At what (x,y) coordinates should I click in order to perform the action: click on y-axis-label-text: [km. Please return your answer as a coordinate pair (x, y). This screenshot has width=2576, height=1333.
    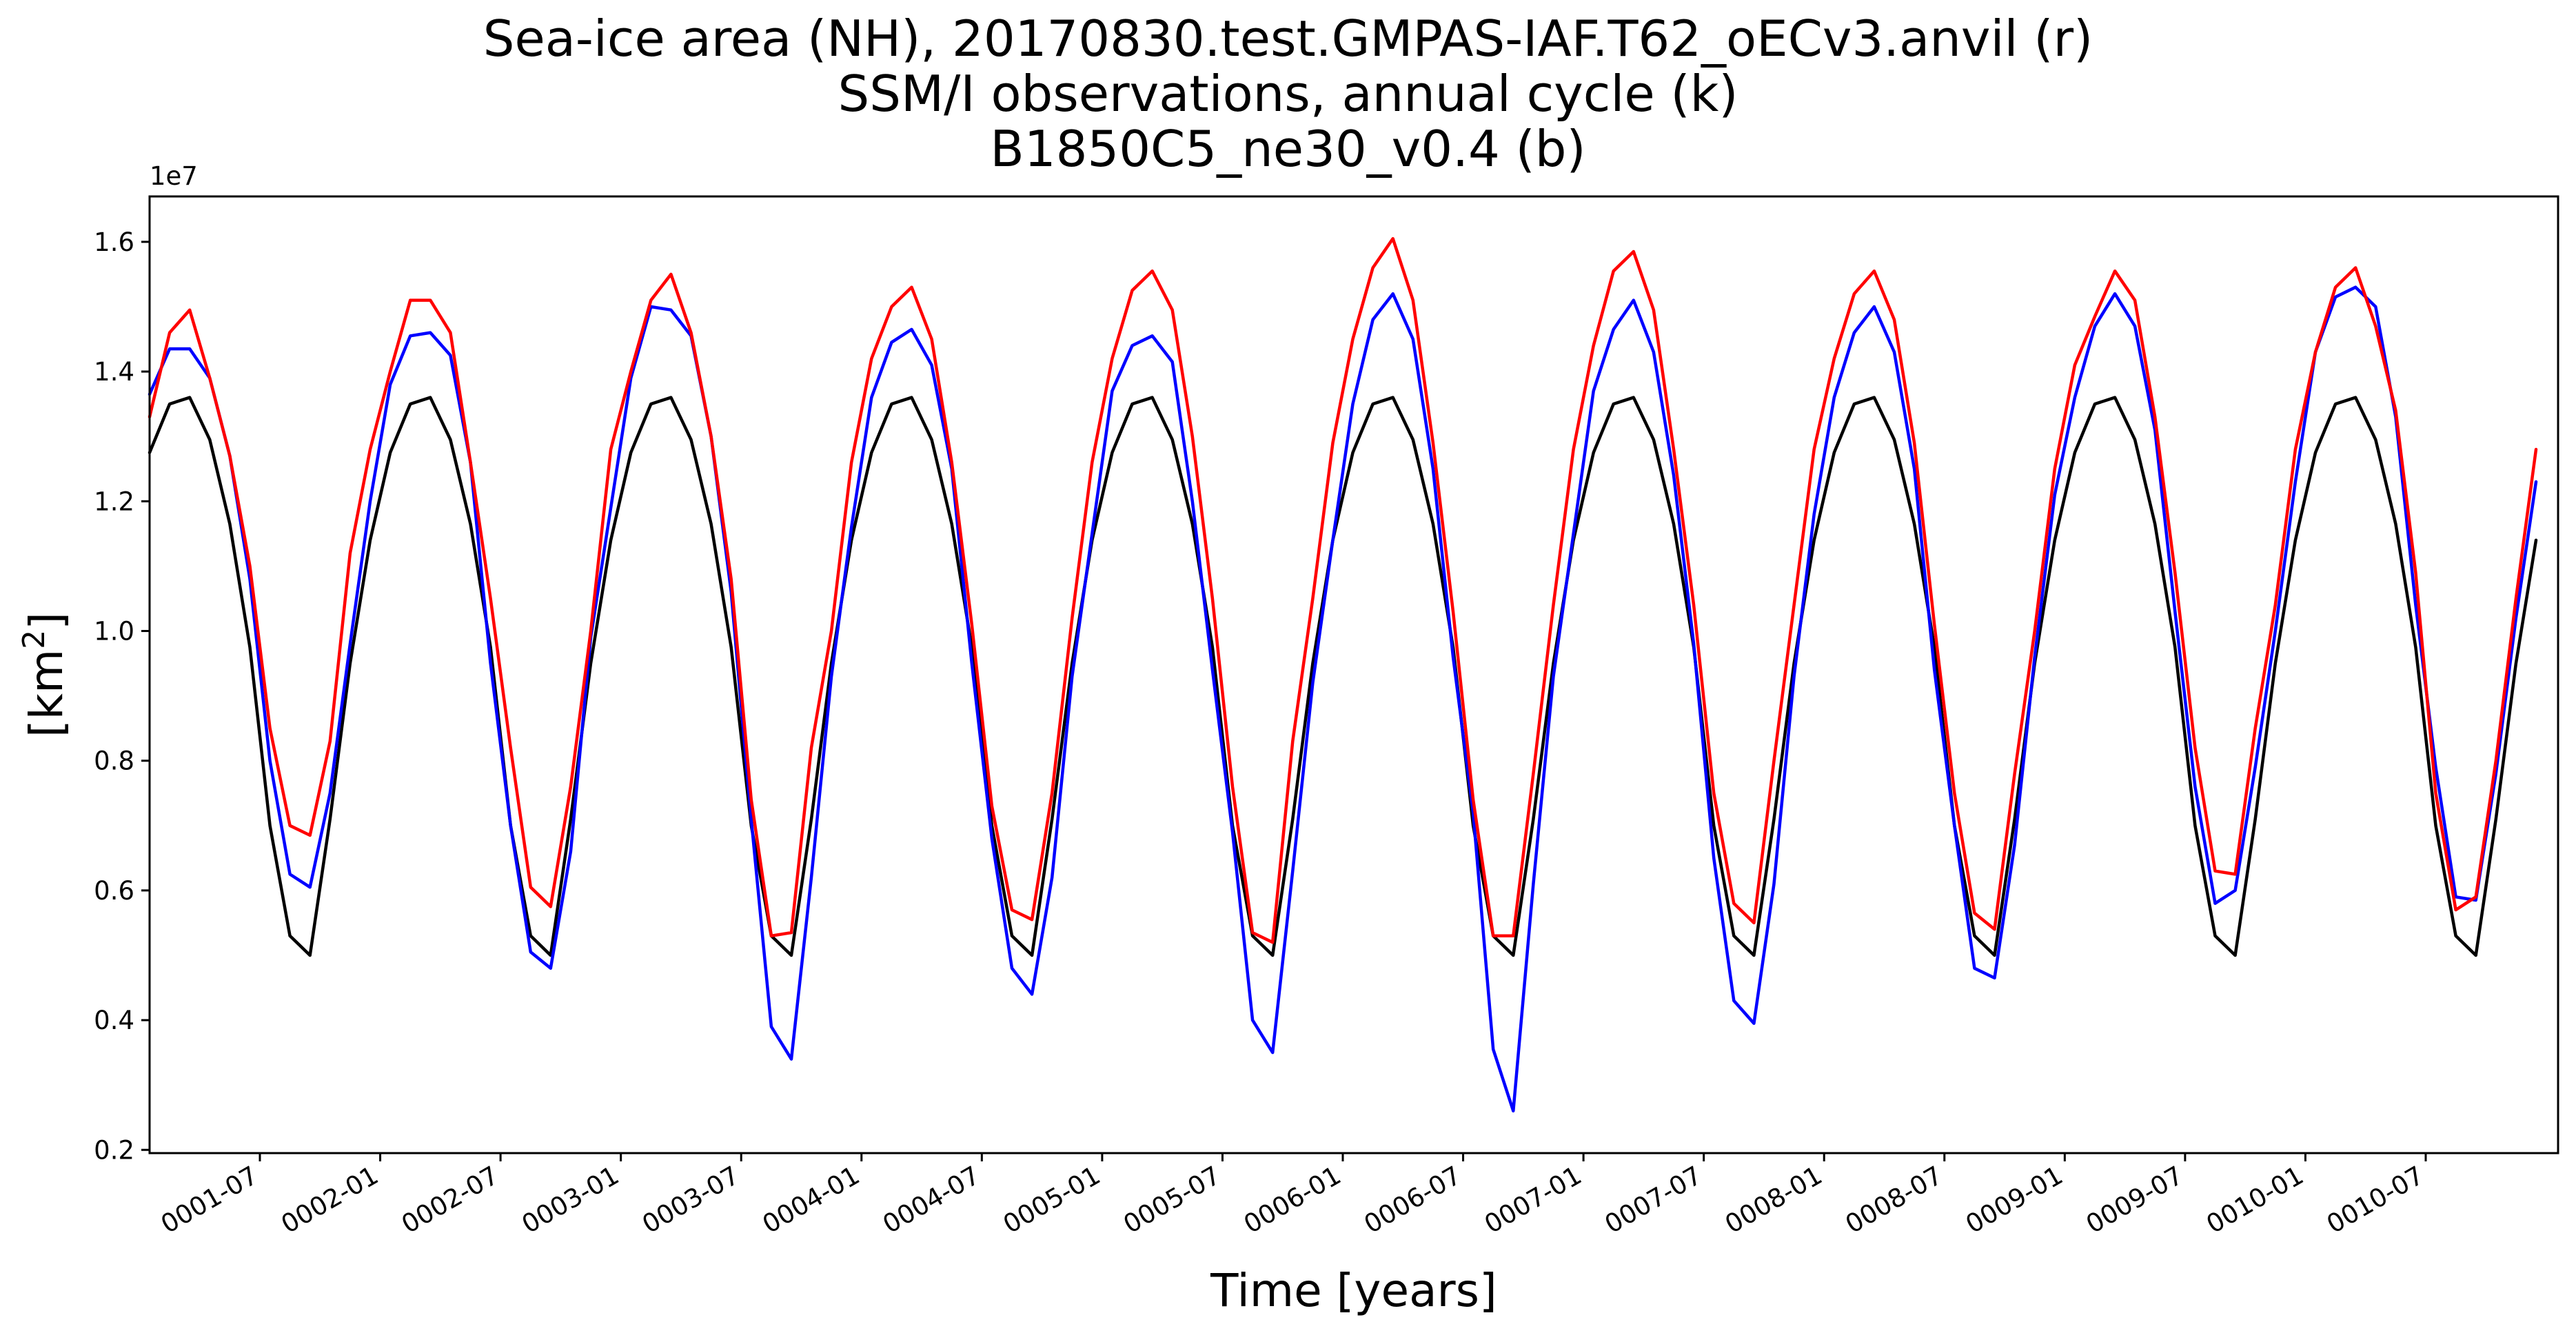
    Looking at the image, I should click on (46, 693).